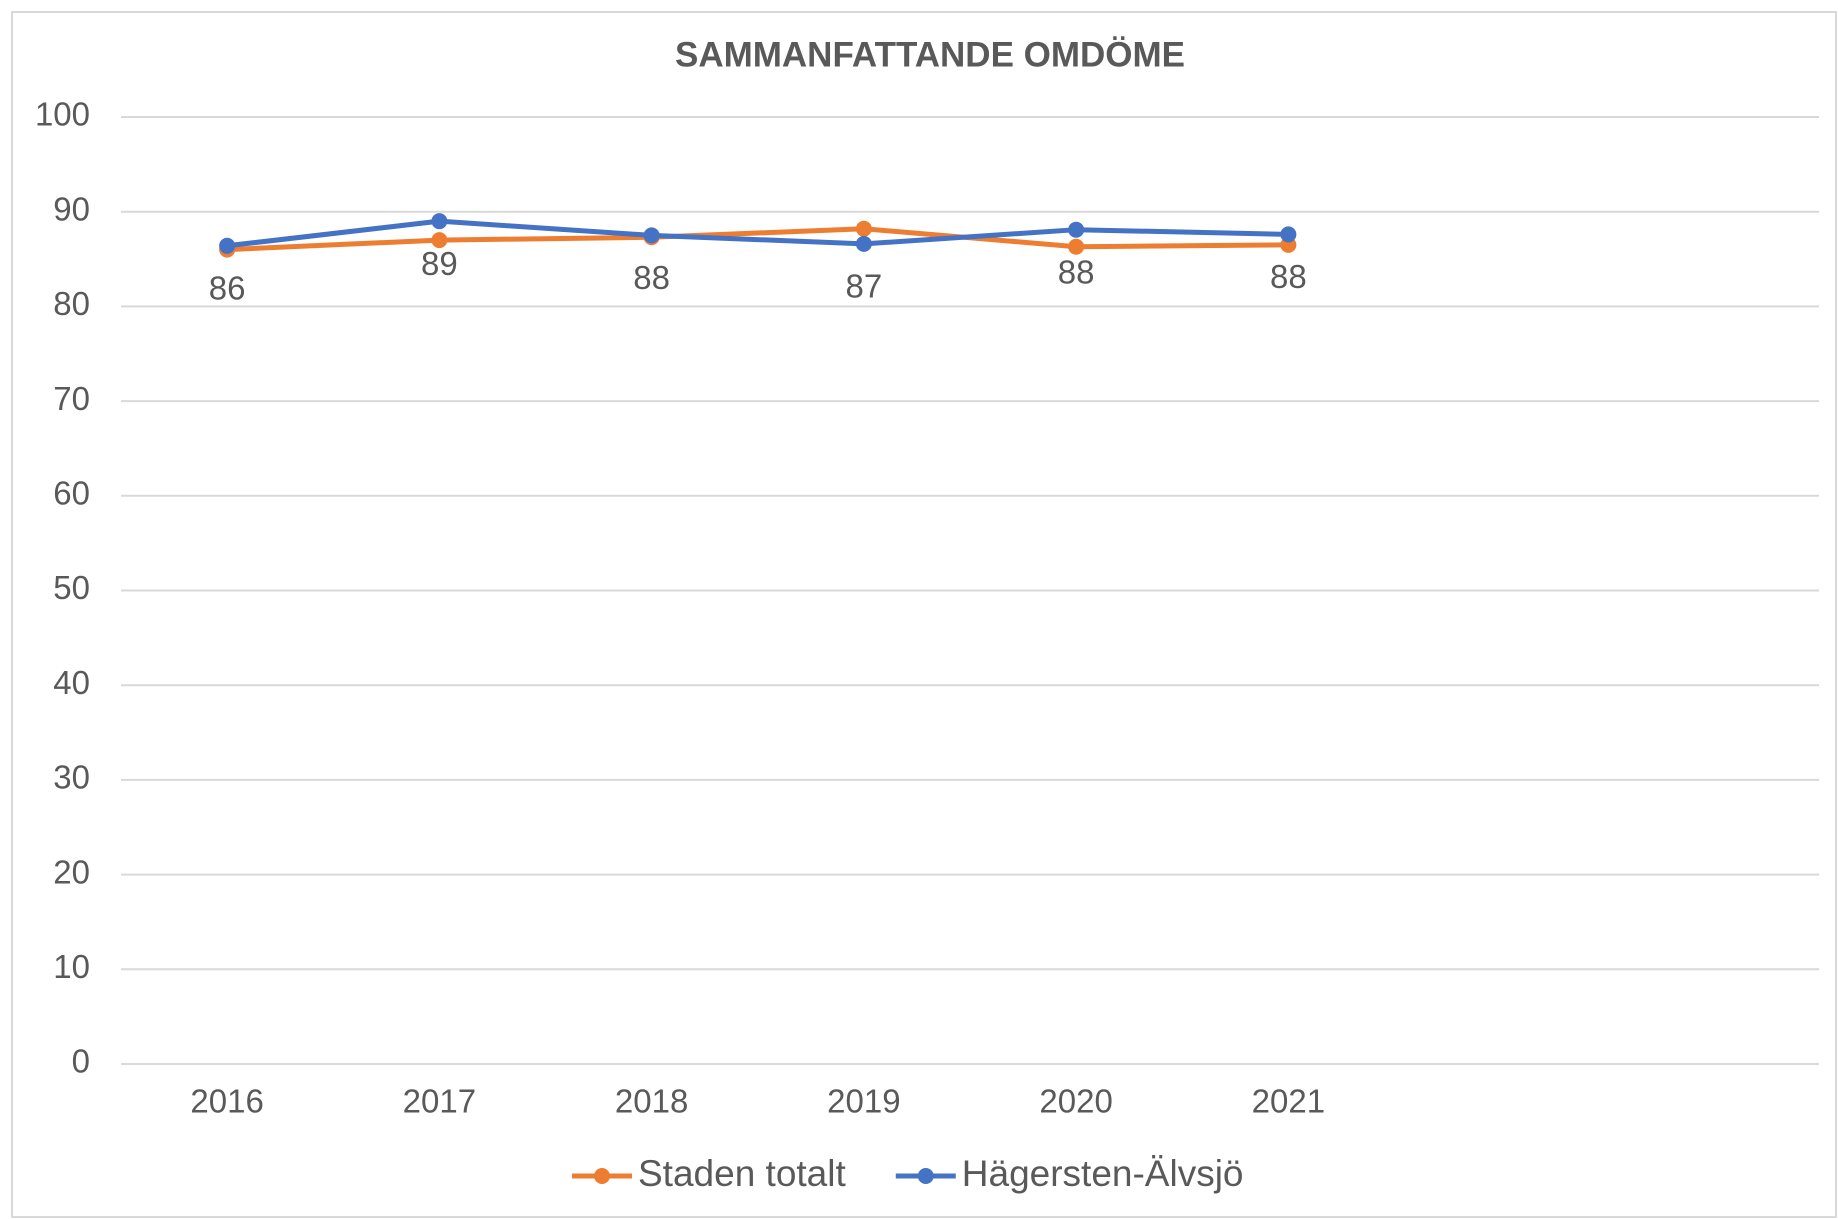 The height and width of the screenshot is (1219, 1838). Describe the element at coordinates (81, 1061) in the screenshot. I see `y-tick-label: 0` at that location.